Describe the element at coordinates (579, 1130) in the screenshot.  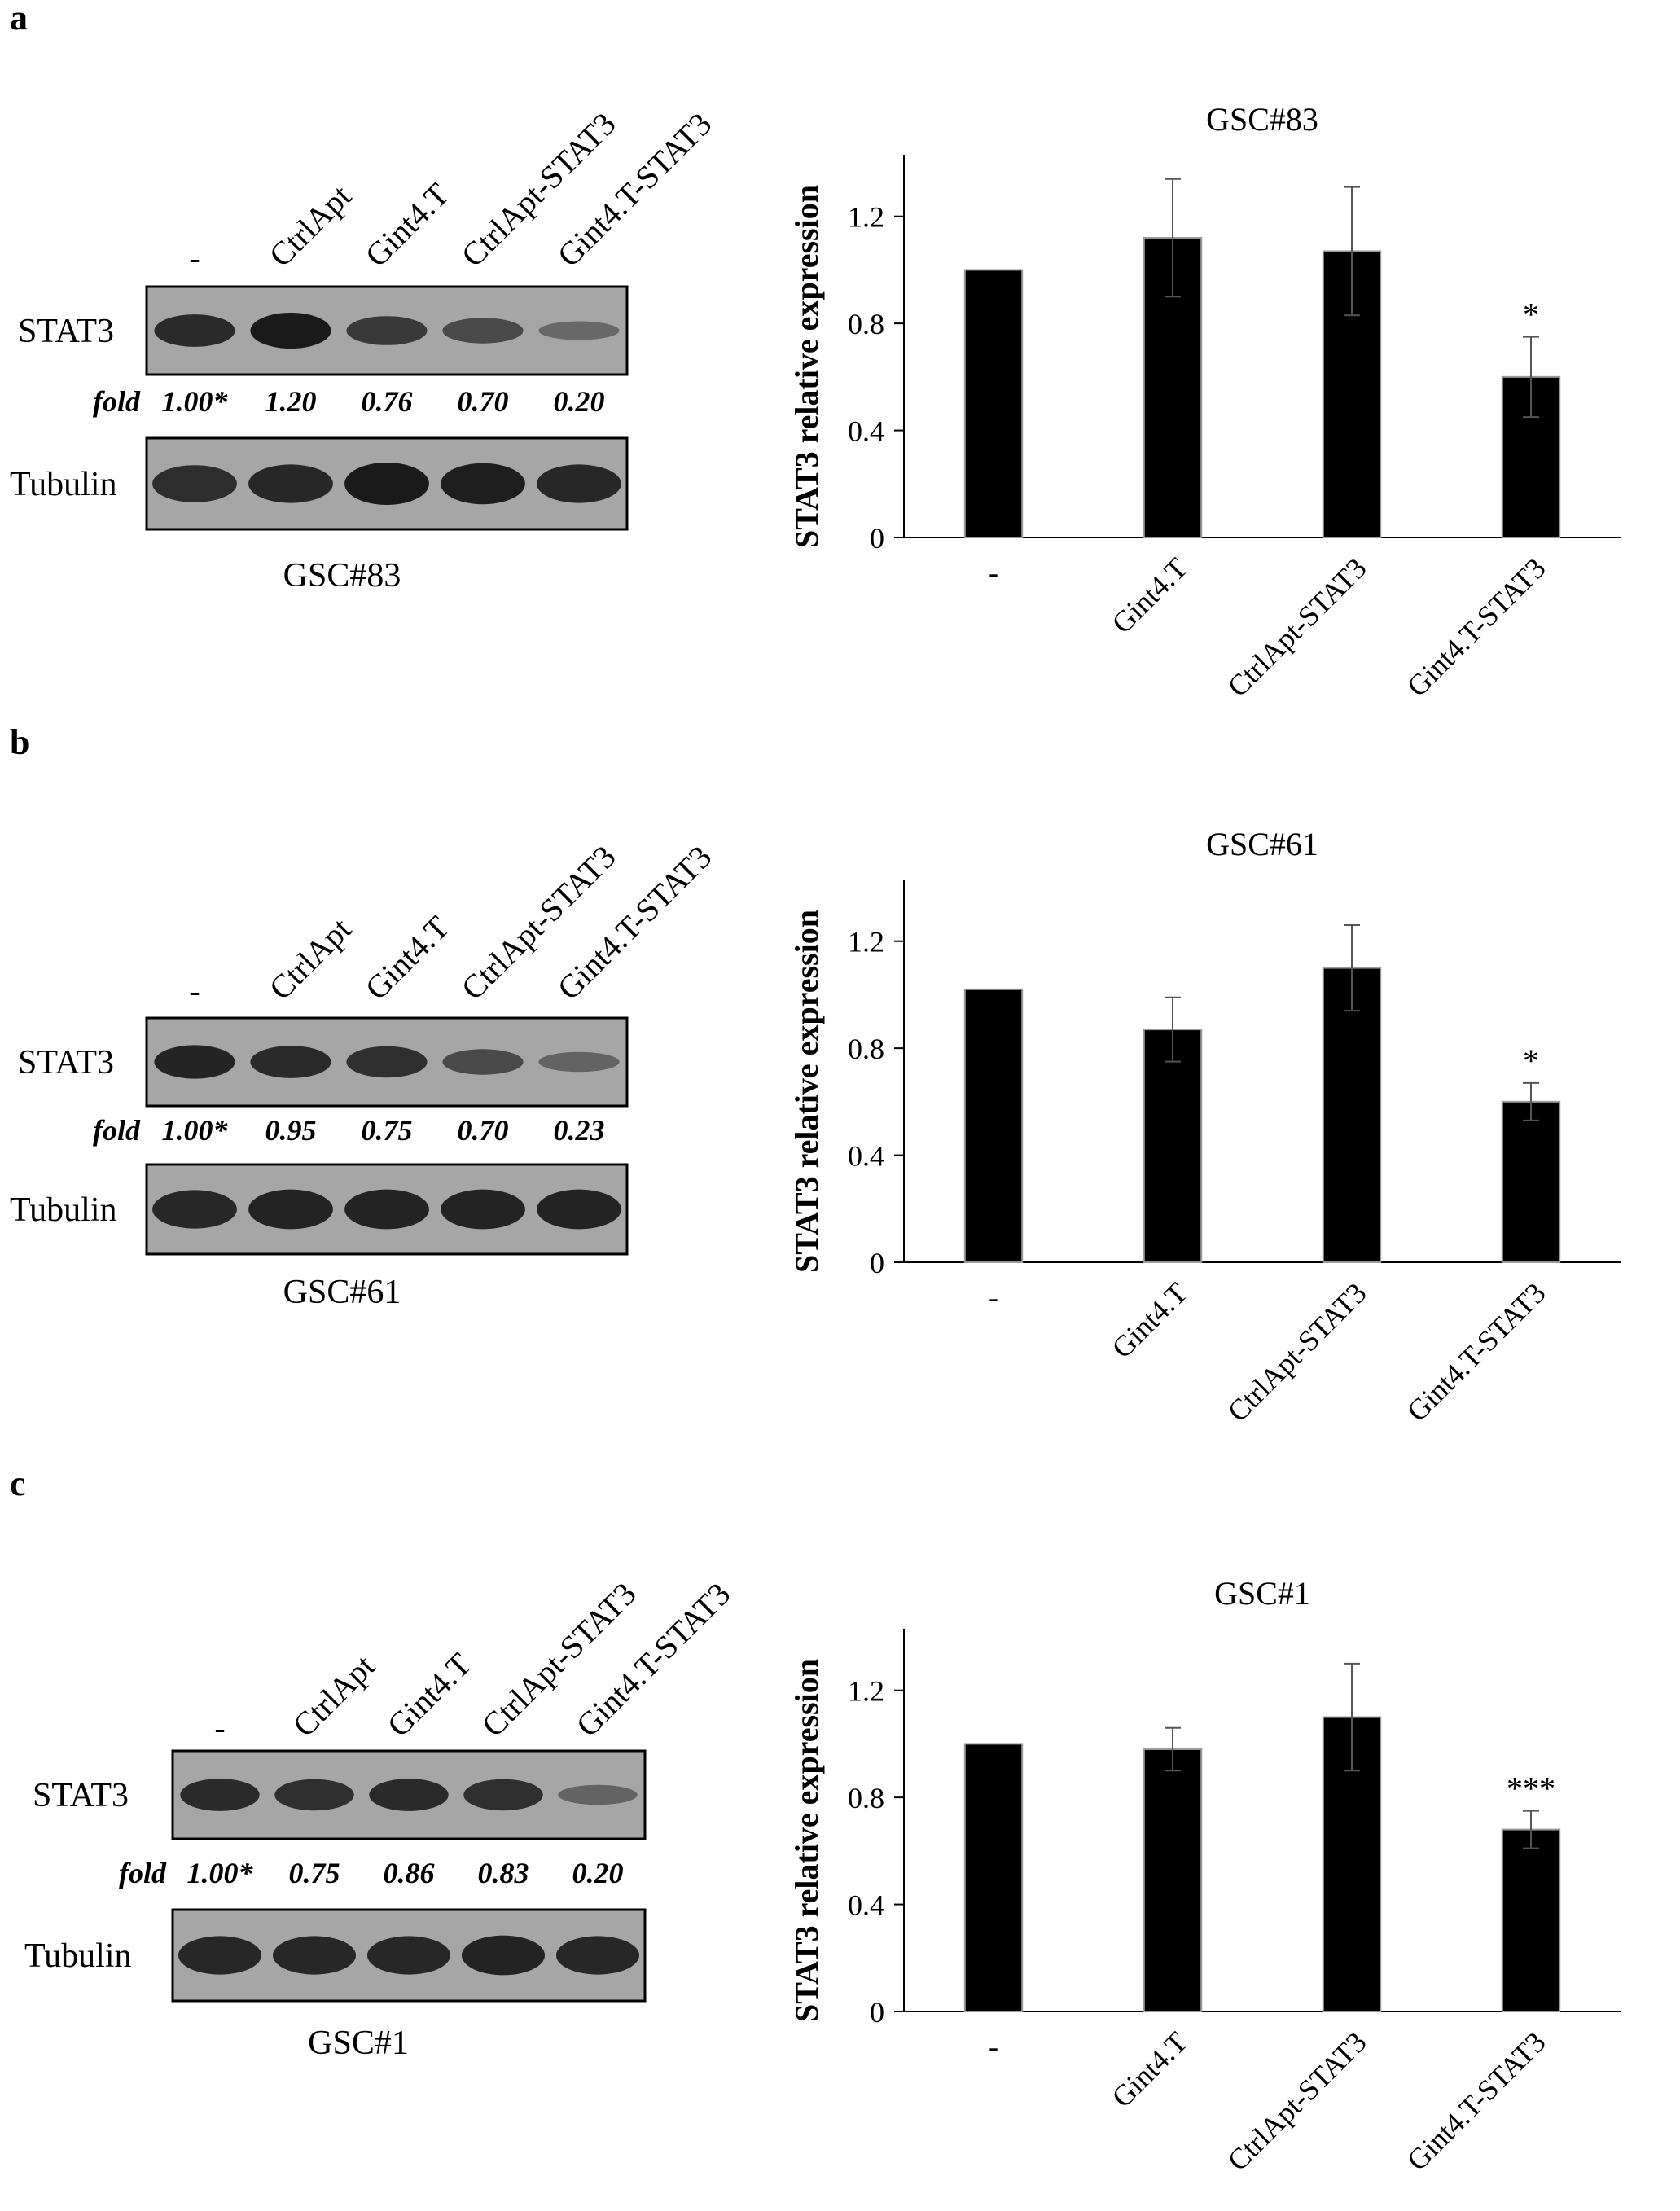
I see `fold-value: 0.23` at that location.